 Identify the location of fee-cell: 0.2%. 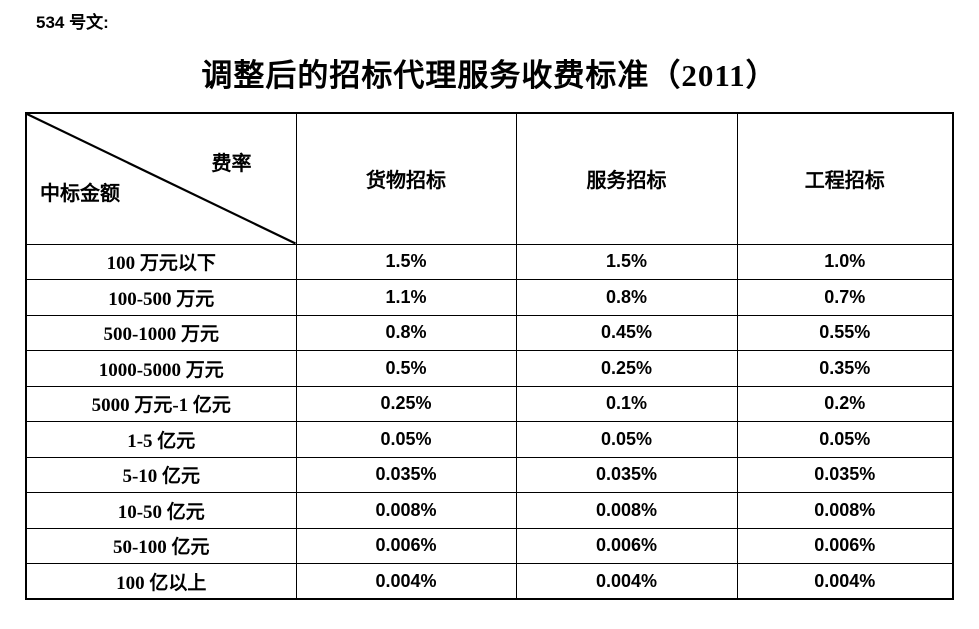
(845, 403).